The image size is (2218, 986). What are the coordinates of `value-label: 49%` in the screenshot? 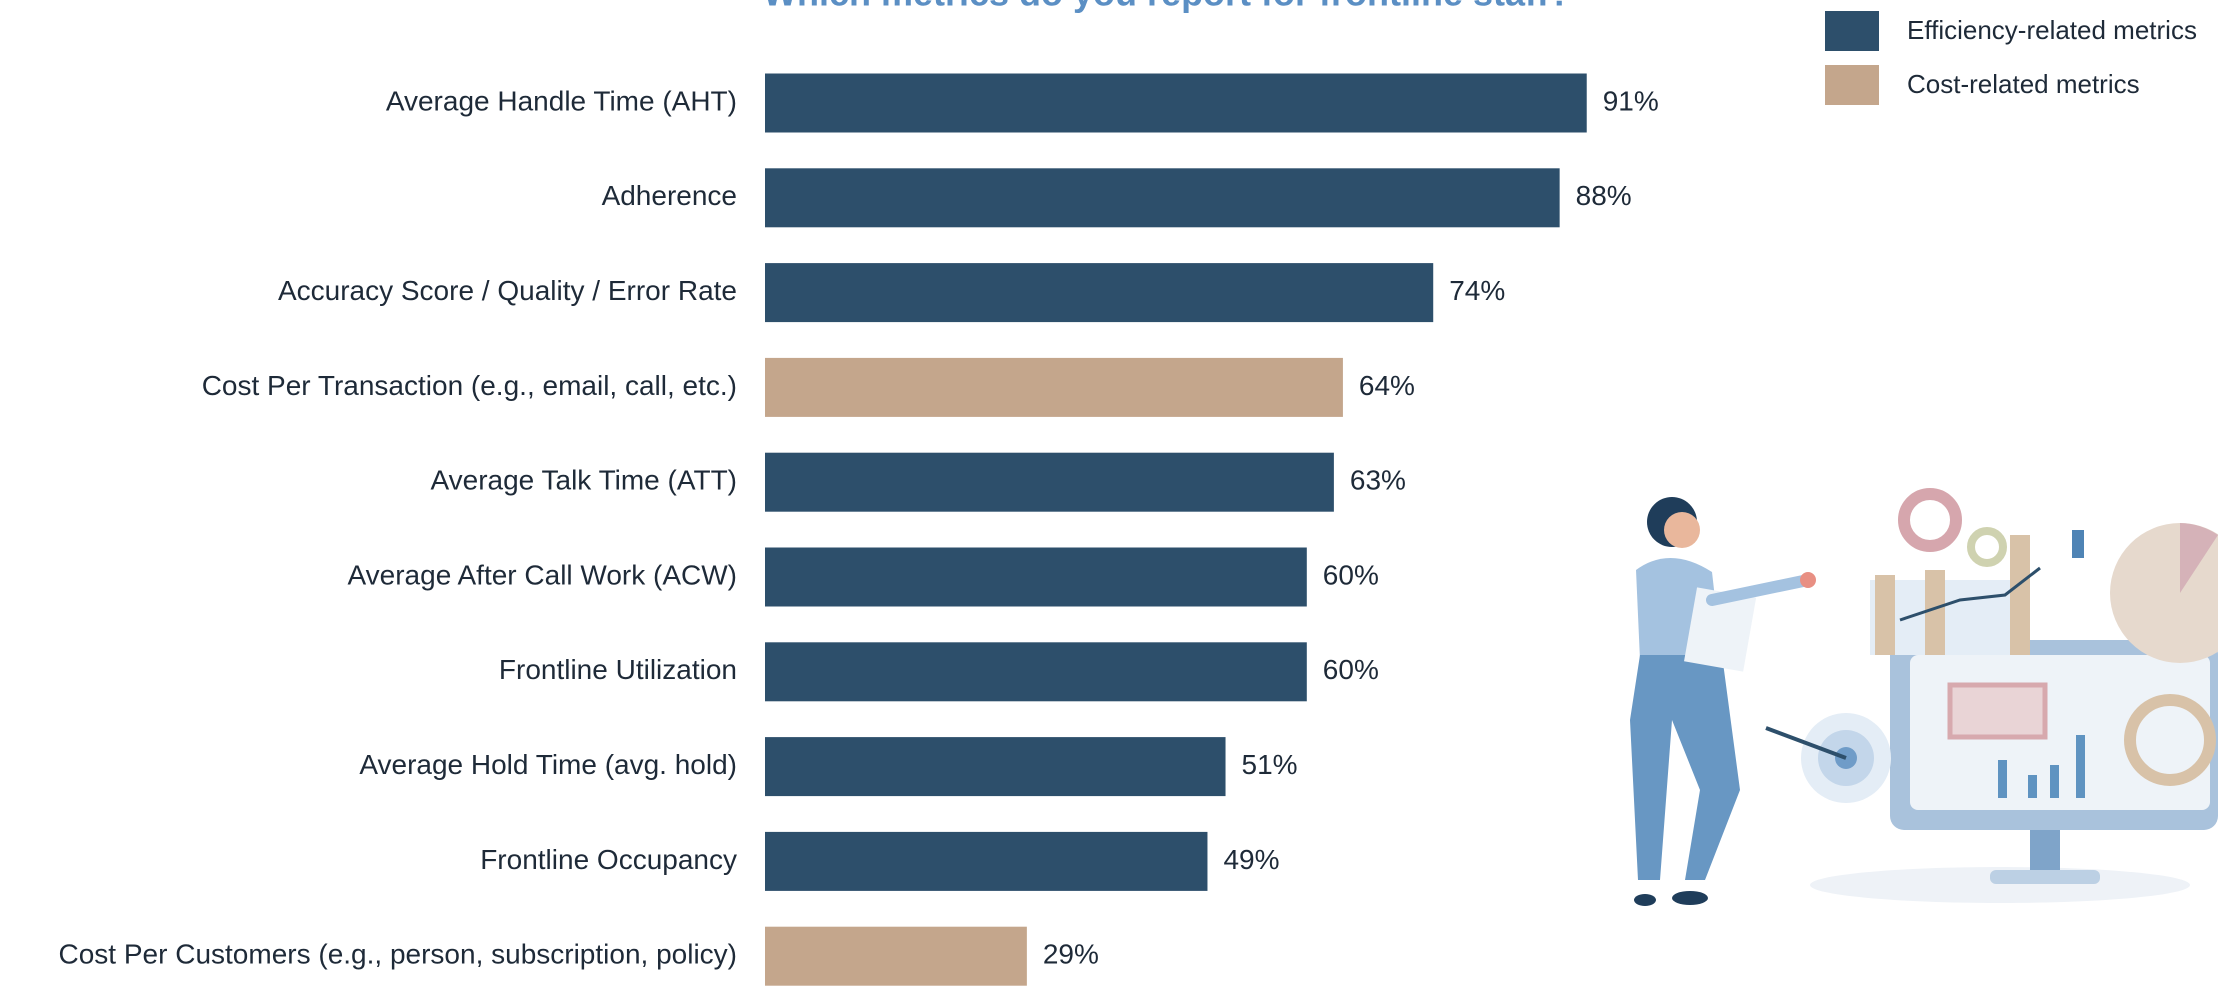 It's located at (1251, 859).